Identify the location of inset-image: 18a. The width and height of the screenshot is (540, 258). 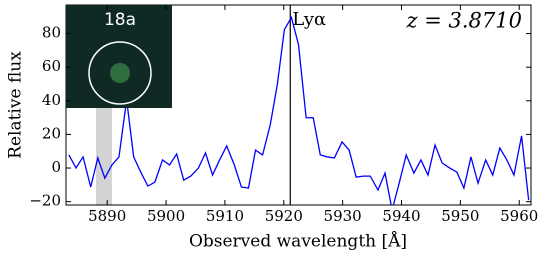
(119, 56).